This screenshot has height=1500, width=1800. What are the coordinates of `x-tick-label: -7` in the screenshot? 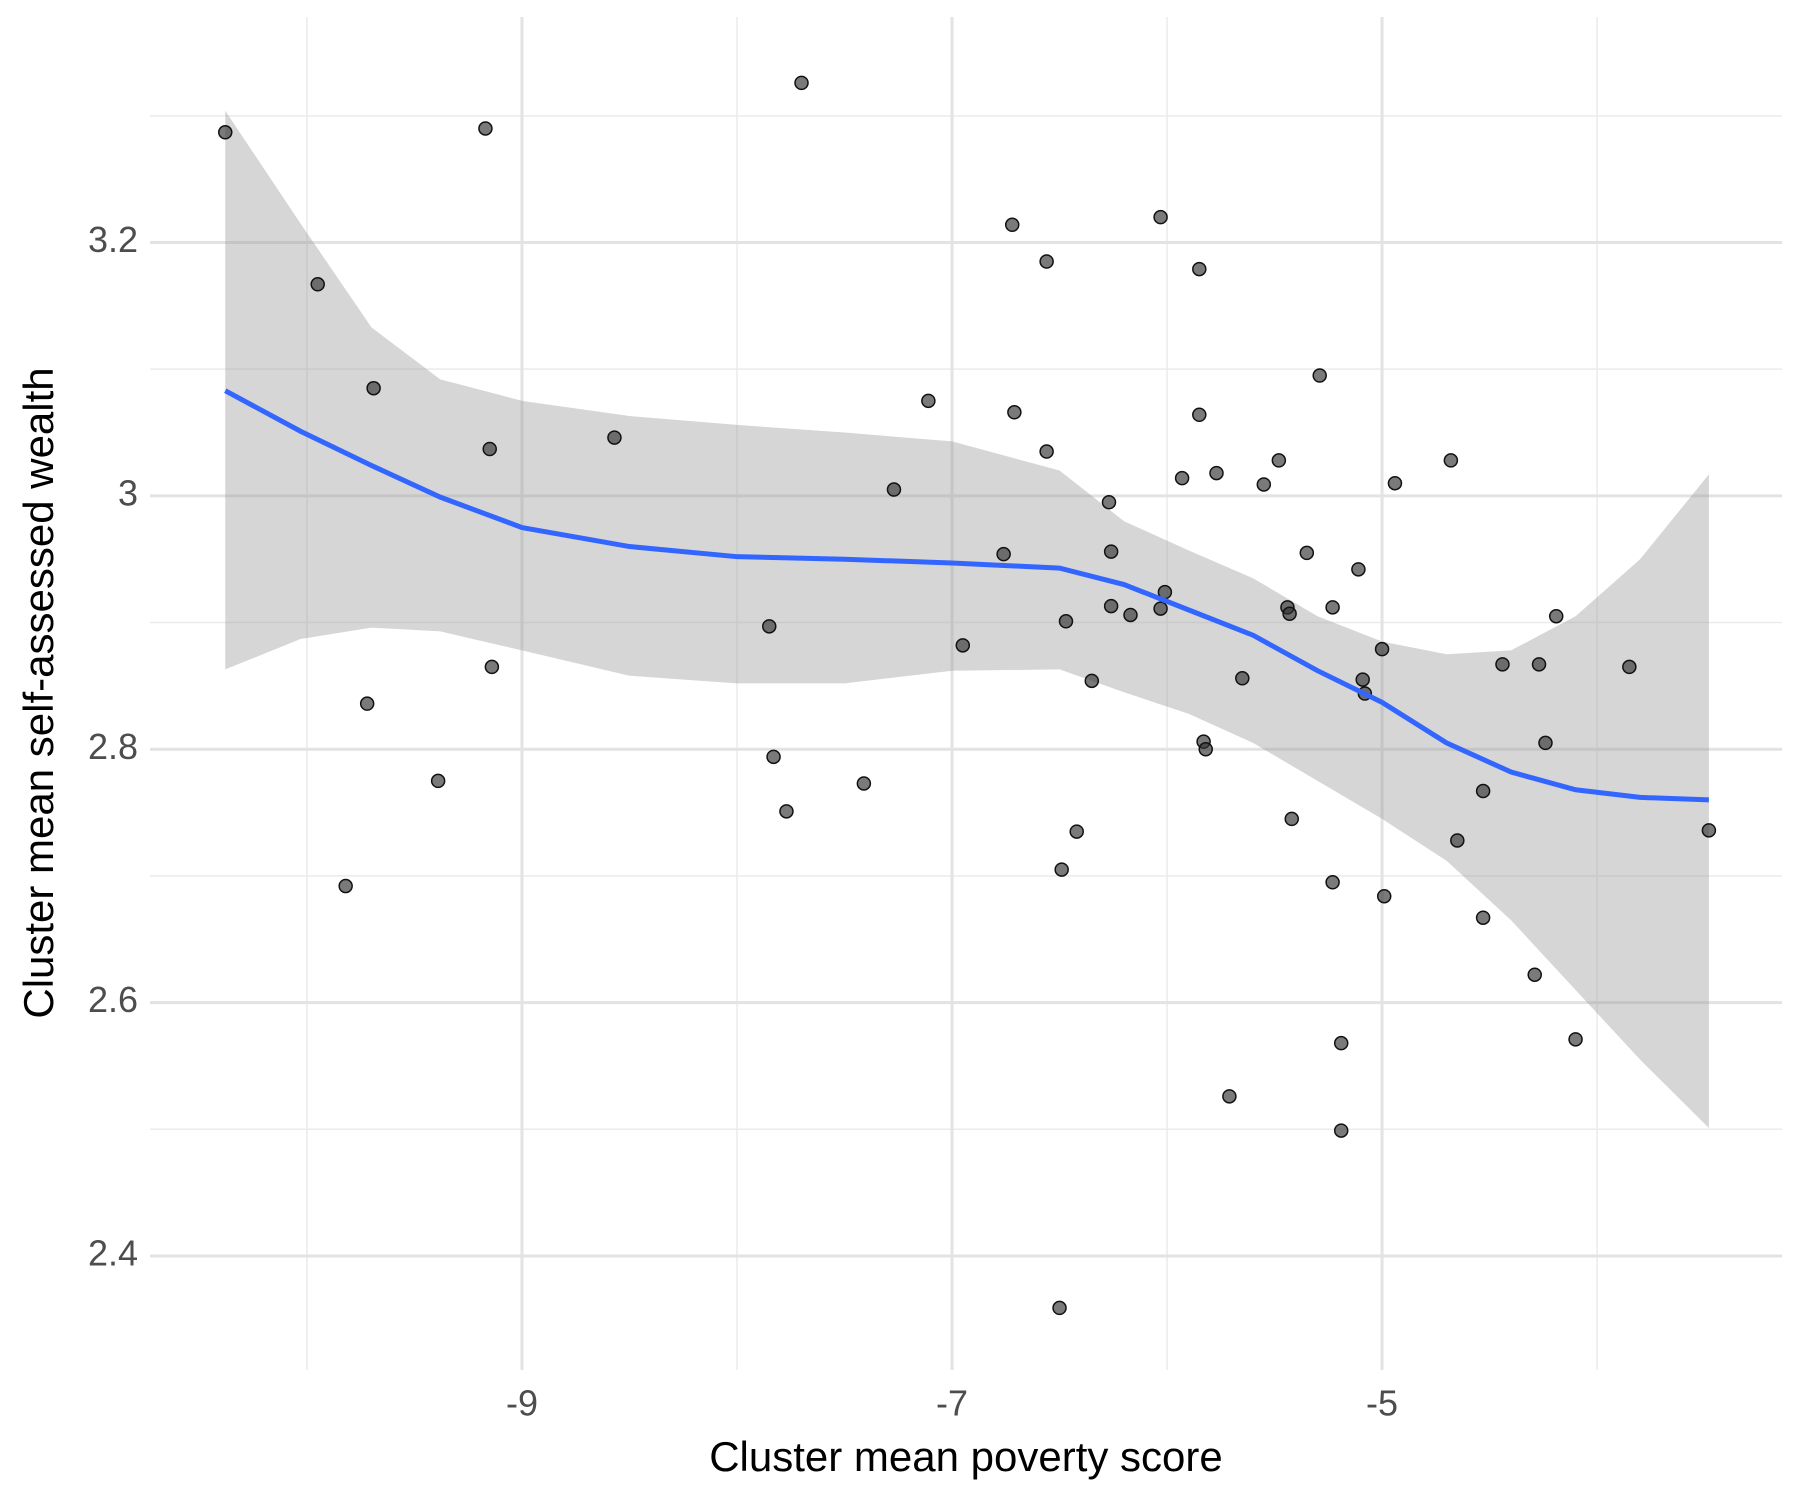 It's located at (952, 1403).